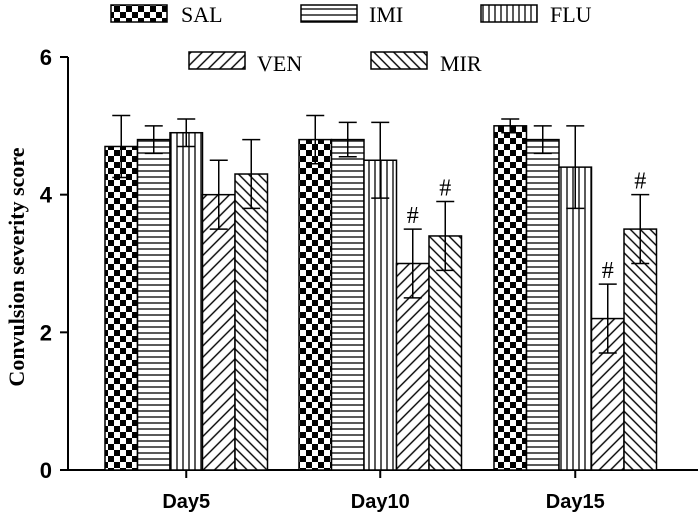  I want to click on y-tick-label: 4, so click(46, 195).